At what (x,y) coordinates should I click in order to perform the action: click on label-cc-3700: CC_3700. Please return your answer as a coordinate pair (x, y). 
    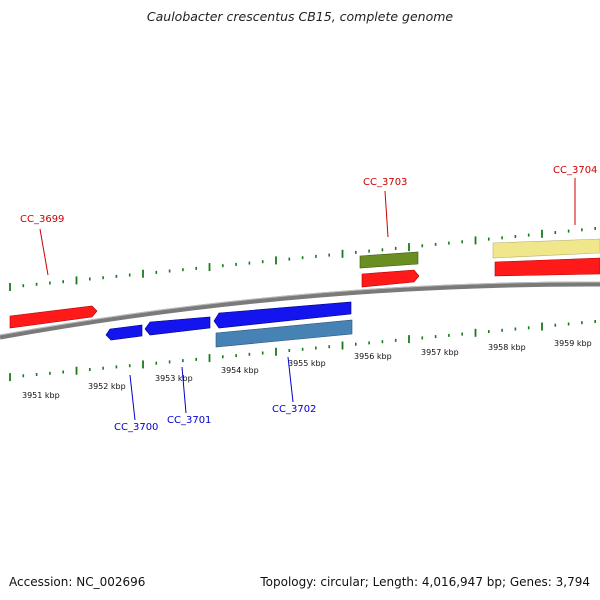
    Looking at the image, I should click on (136, 427).